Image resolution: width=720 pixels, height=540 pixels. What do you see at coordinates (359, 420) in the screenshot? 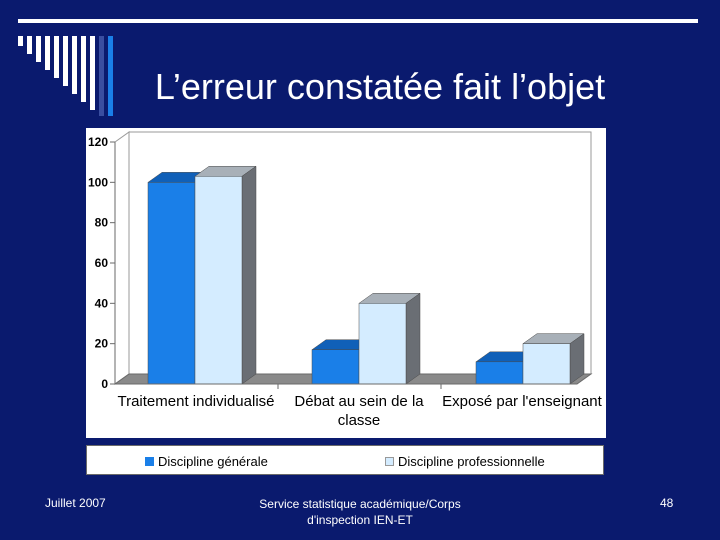
I see `x-category-label: classe` at bounding box center [359, 420].